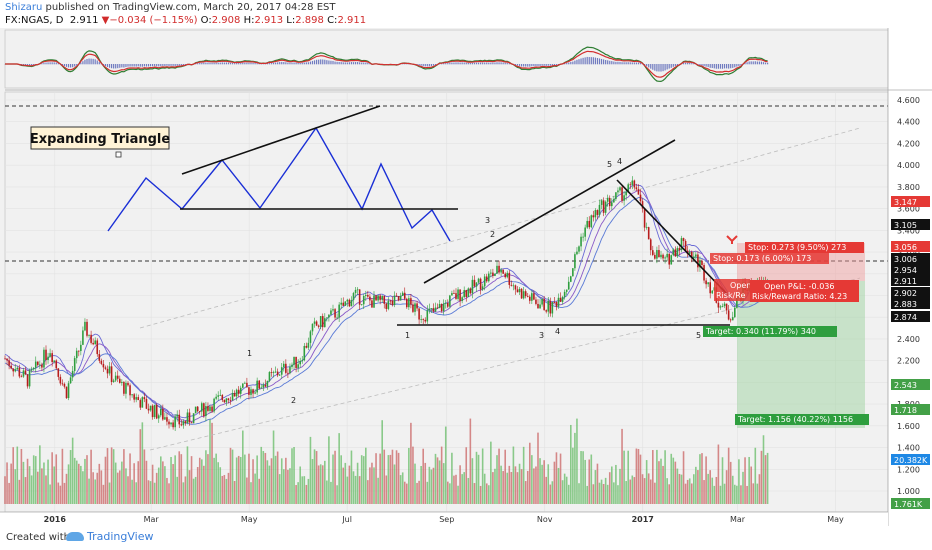  What do you see at coordinates (24, 7) in the screenshot?
I see `author-link: Shizaru` at bounding box center [24, 7].